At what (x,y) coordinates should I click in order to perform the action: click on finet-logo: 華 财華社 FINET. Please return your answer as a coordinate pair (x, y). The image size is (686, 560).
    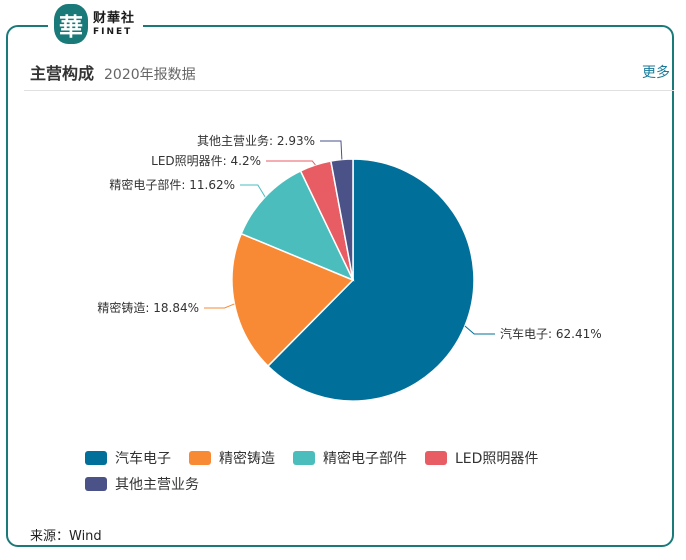
    Looking at the image, I should click on (96, 24).